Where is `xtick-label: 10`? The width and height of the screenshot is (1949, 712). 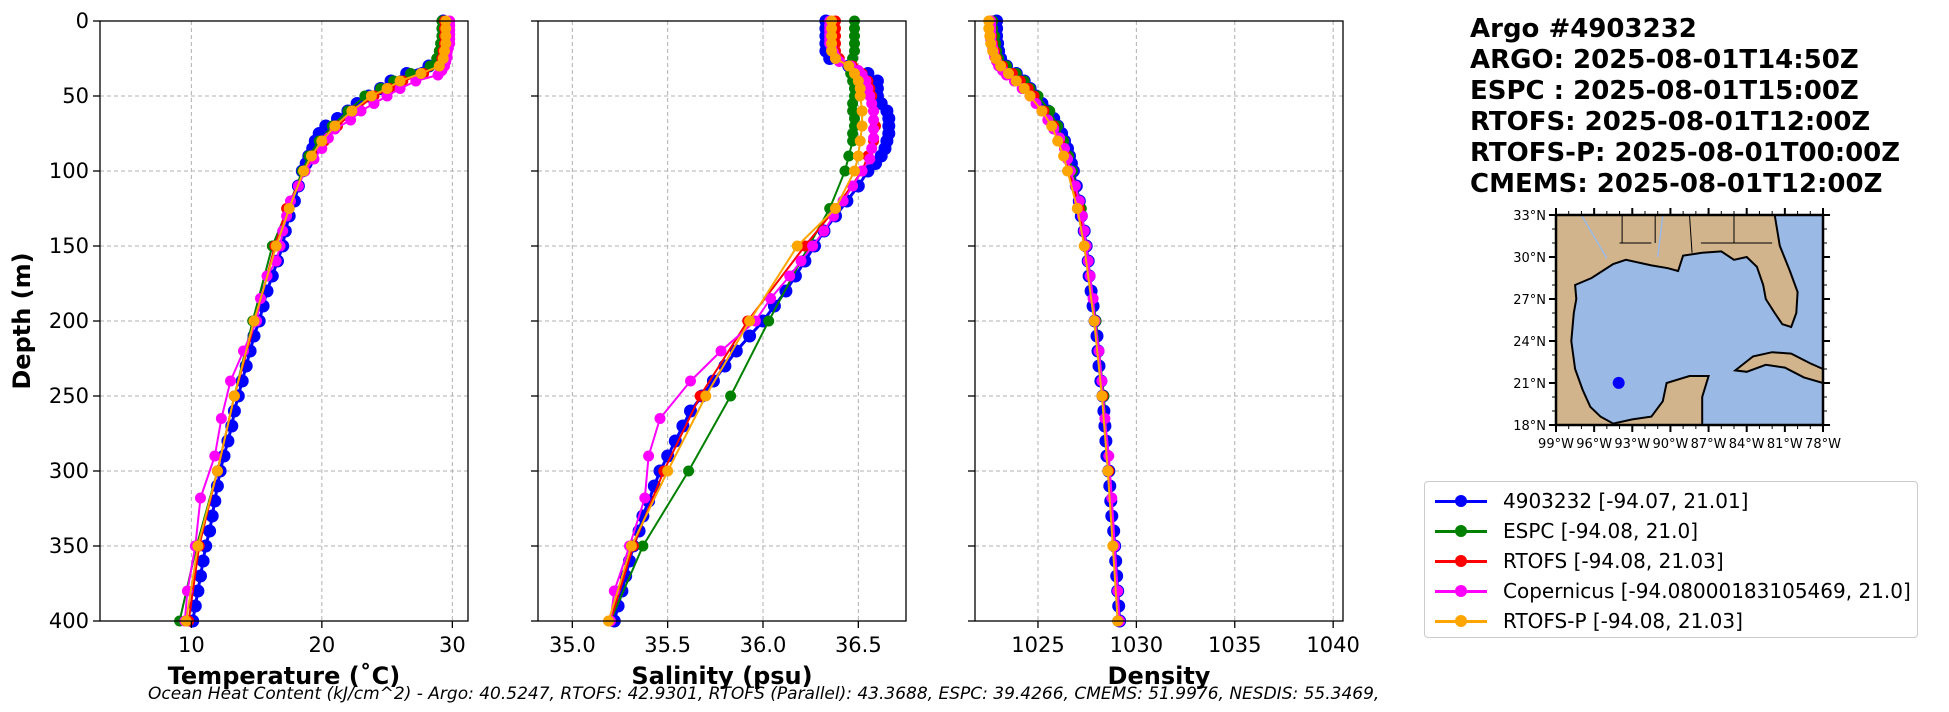 xtick-label: 10 is located at coordinates (191, 645).